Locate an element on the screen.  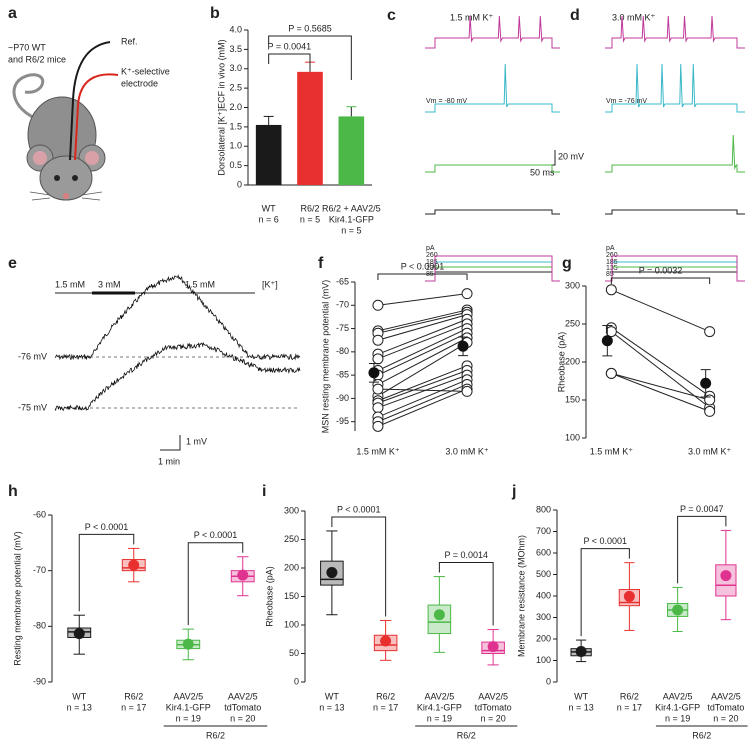
y-tick-label: 150 is located at coordinates (572, 399).